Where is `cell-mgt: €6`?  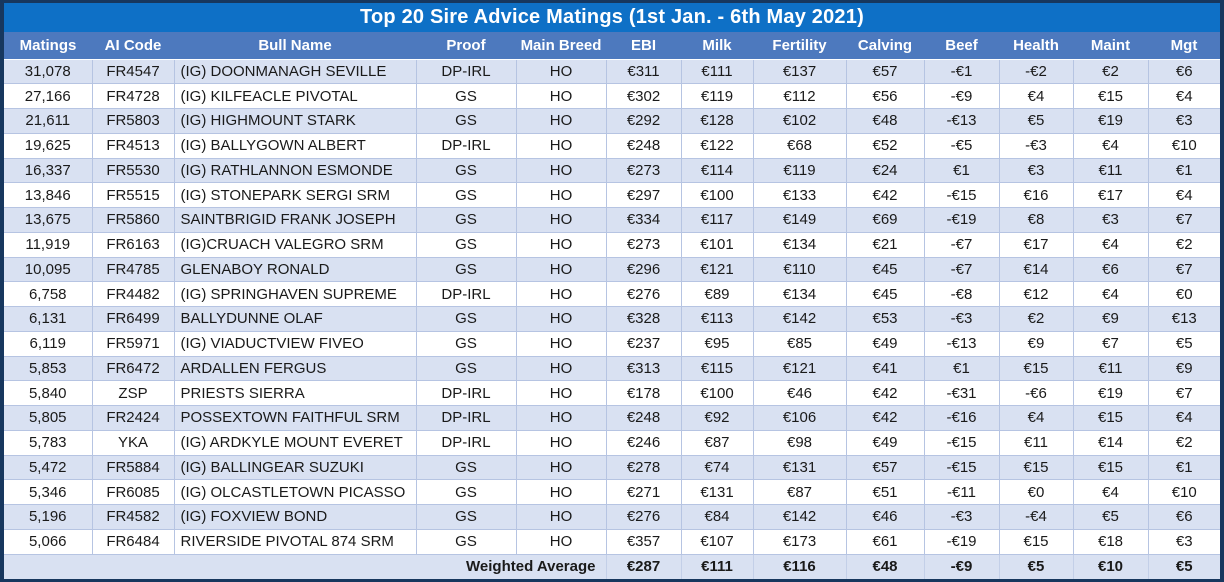 cell-mgt: €6 is located at coordinates (1184, 72).